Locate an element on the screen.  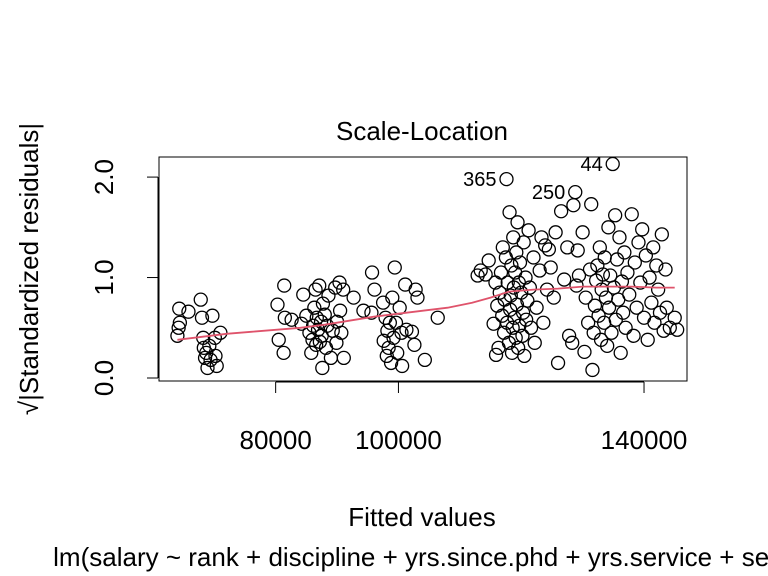
x-axis-label: Fitted values is located at coordinates (421, 517).